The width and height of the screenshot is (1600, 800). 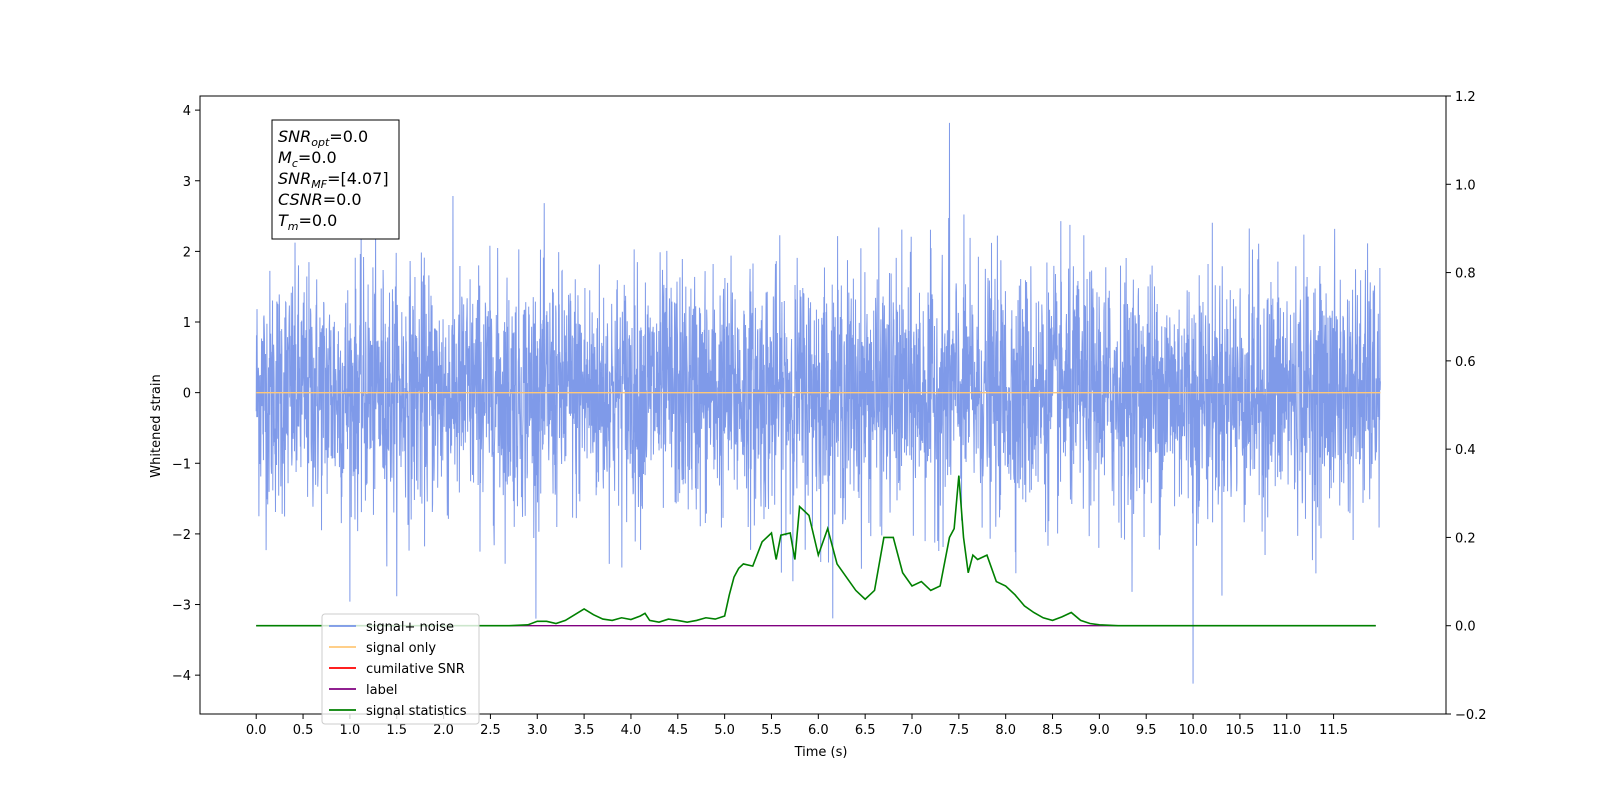 I want to click on y-axis-left: 4 3 2 1 0 −1 −2 −3 −4, so click(x=186, y=394).